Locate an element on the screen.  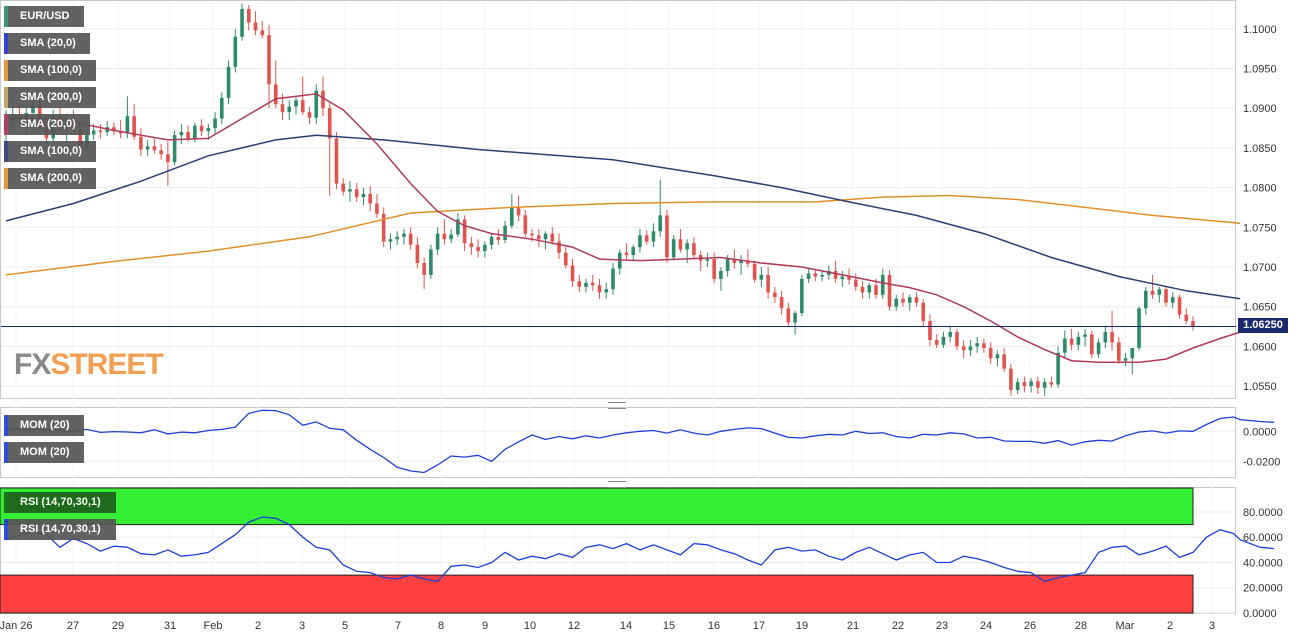
y-tick-label: 1.0950 is located at coordinates (1260, 69).